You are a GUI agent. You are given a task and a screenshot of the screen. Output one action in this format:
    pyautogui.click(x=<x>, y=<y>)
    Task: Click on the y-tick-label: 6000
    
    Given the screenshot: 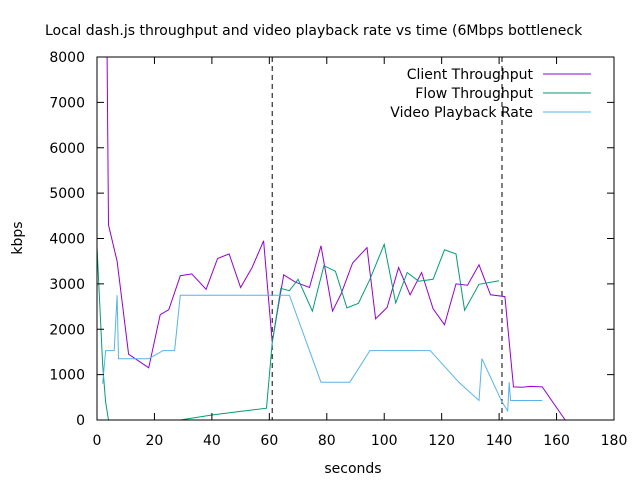 What is the action you would take?
    pyautogui.click(x=67, y=149)
    